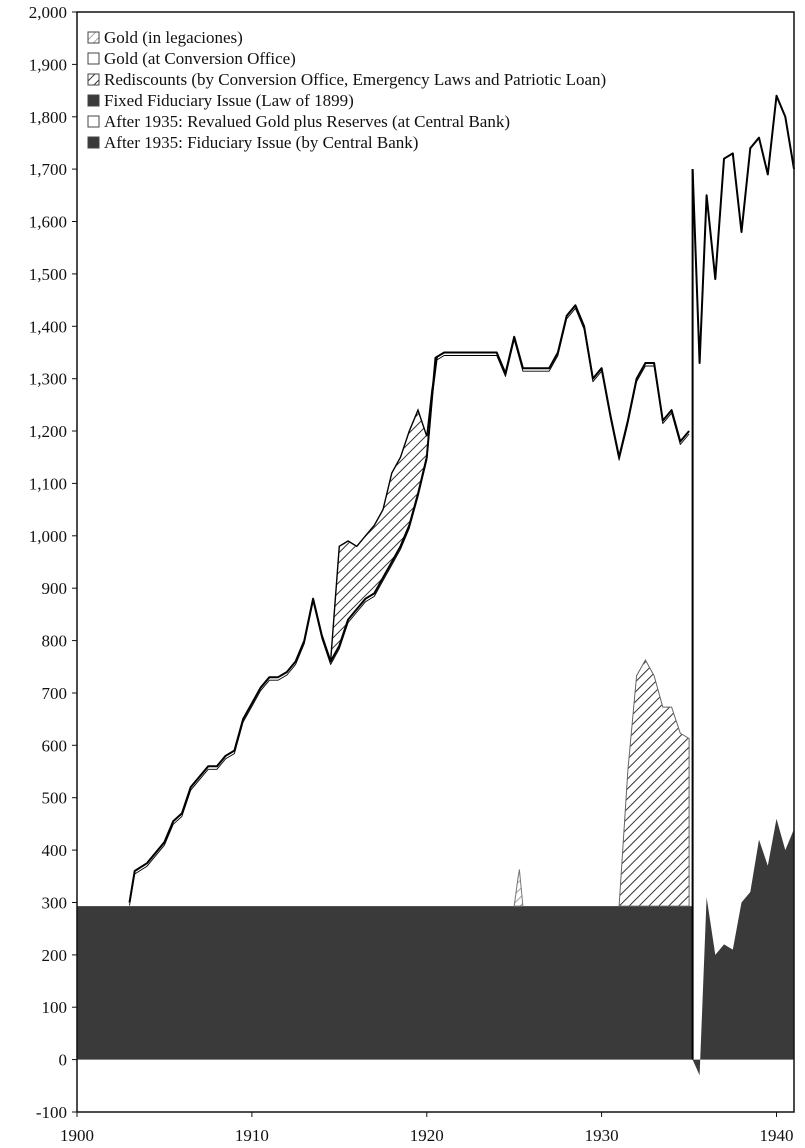 This screenshot has height=1148, width=805. Describe the element at coordinates (48, 431) in the screenshot. I see `y-tick-label: 1,200` at that location.